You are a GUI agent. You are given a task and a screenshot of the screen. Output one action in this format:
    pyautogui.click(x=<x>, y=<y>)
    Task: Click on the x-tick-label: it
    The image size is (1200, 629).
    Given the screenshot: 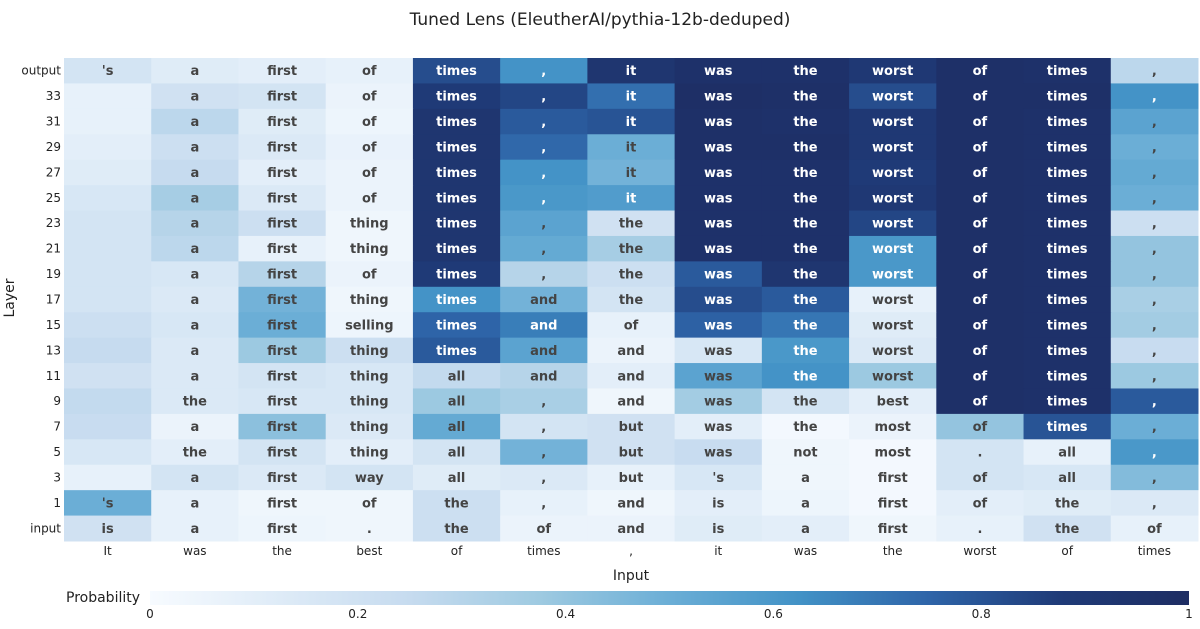 What is the action you would take?
    pyautogui.click(x=718, y=551)
    